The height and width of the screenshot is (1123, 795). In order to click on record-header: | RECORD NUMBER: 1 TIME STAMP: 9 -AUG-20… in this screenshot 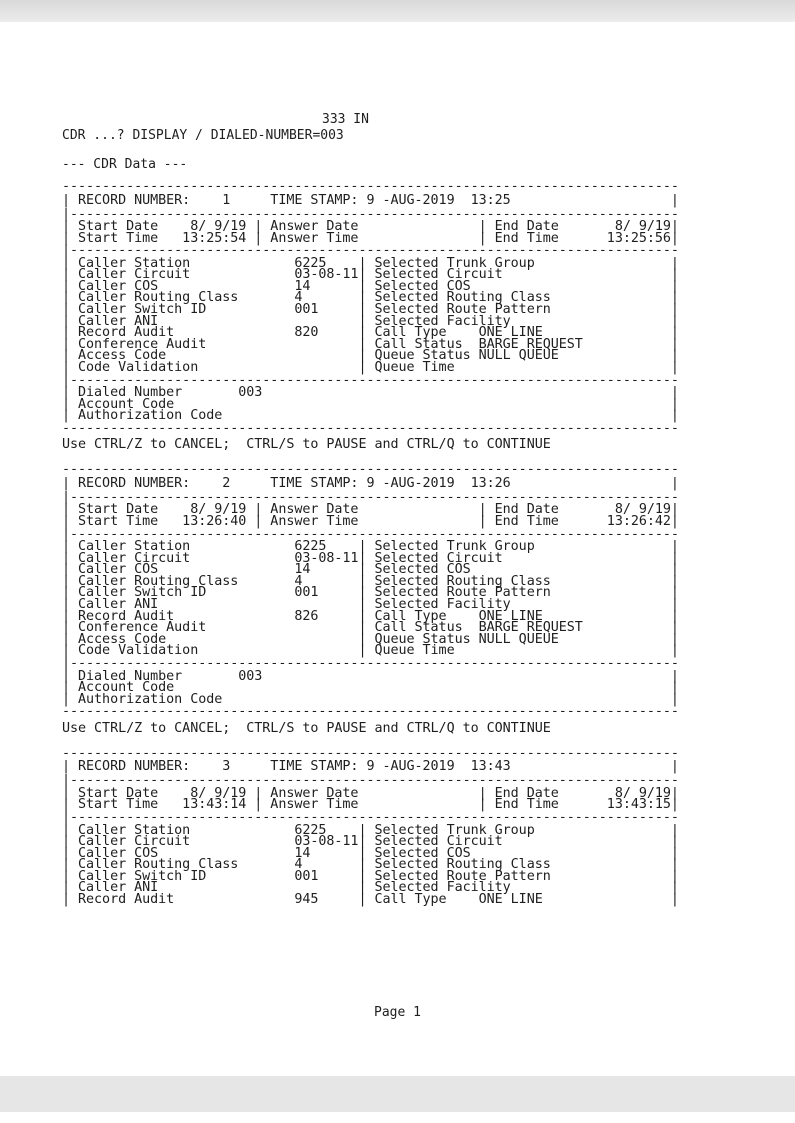, I will do `click(370, 200)`.